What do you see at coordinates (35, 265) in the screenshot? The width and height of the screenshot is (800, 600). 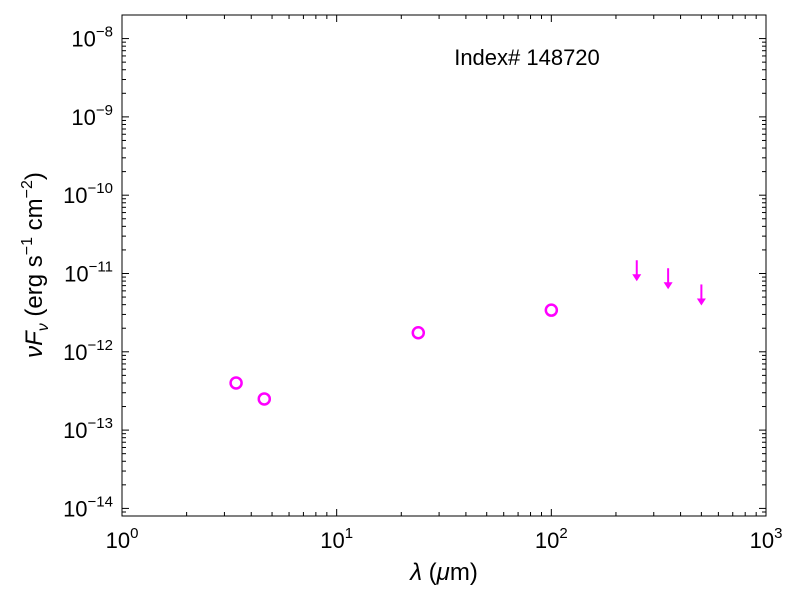 I see `y-axis-title: νFν (erg s−1 cm−2)` at bounding box center [35, 265].